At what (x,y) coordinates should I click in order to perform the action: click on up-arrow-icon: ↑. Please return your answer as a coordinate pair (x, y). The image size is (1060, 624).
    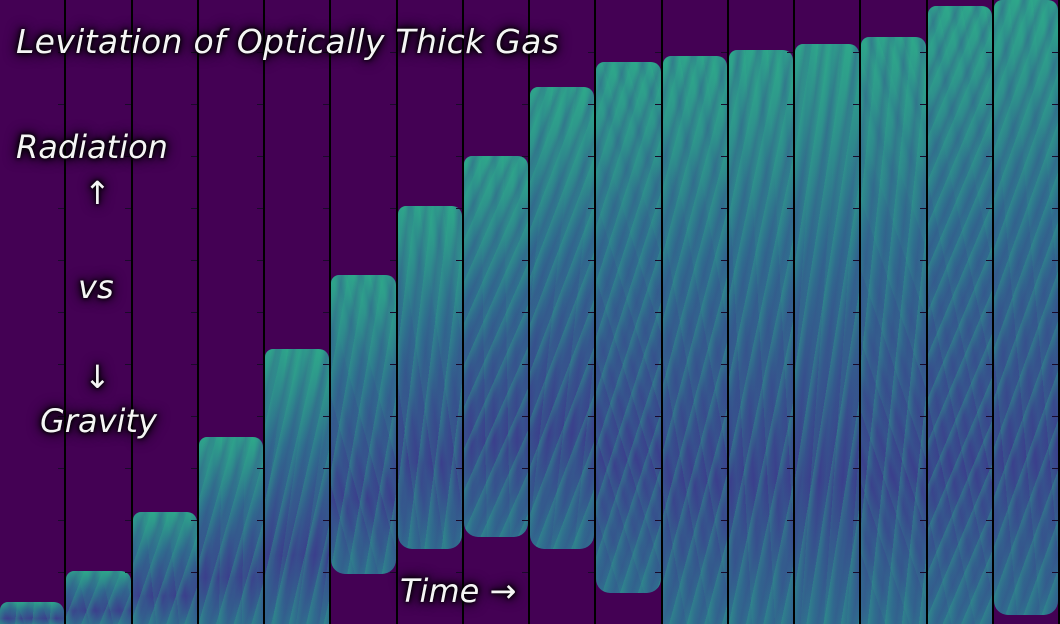
    Looking at the image, I should click on (97, 193).